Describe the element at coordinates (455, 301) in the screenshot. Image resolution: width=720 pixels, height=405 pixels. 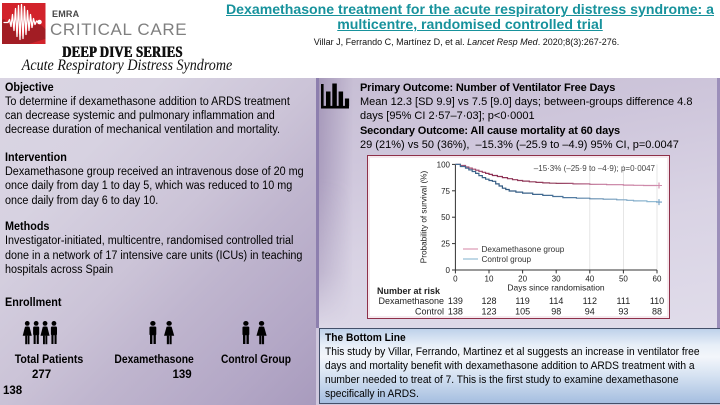
I see `svg-text: 139` at that location.